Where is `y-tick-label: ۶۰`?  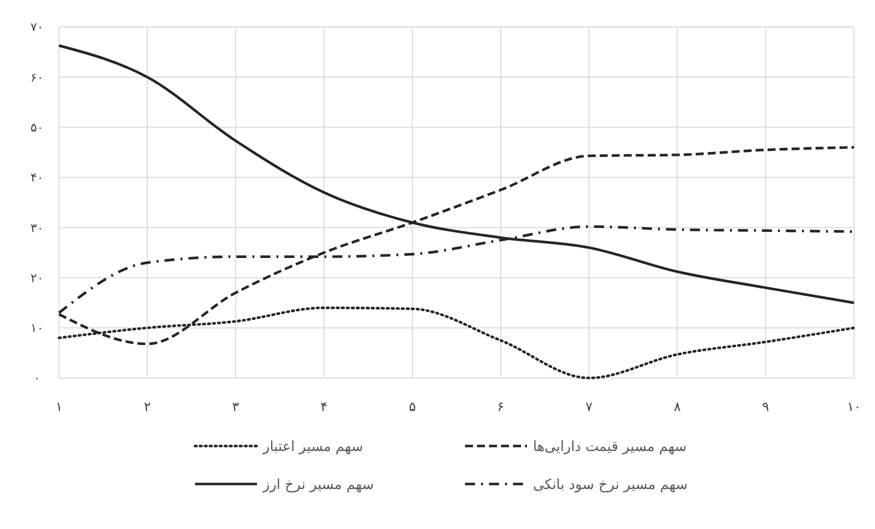 y-tick-label: ۶۰ is located at coordinates (37, 77).